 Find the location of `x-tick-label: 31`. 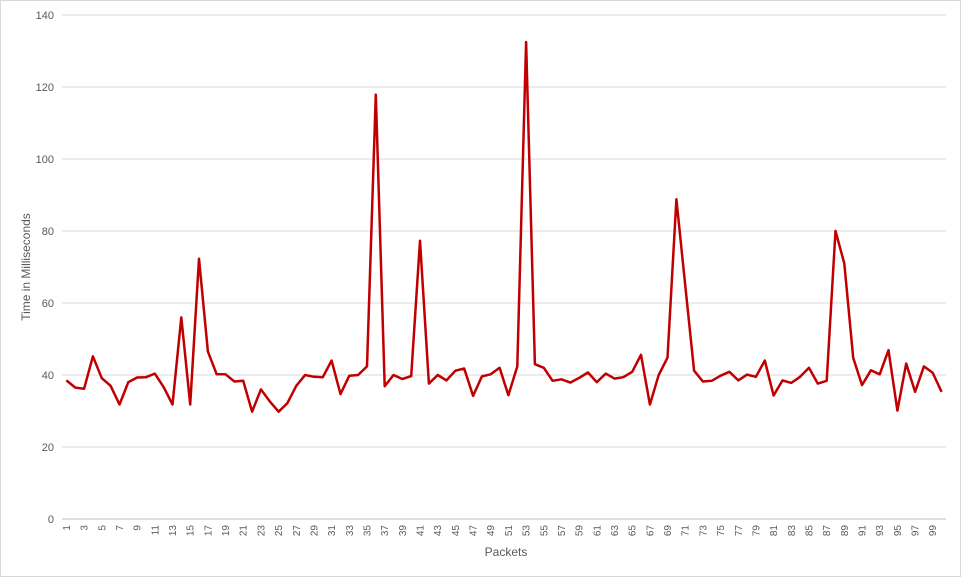

x-tick-label: 31 is located at coordinates (332, 531).